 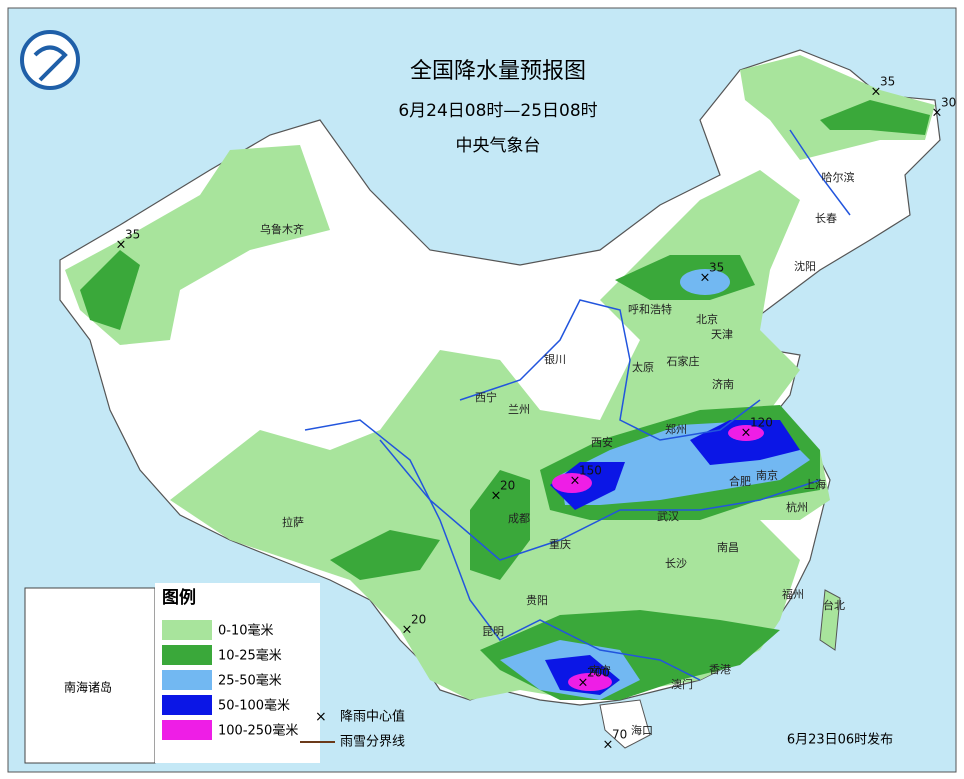 What do you see at coordinates (519, 518) in the screenshot?
I see `city-label: 成都` at bounding box center [519, 518].